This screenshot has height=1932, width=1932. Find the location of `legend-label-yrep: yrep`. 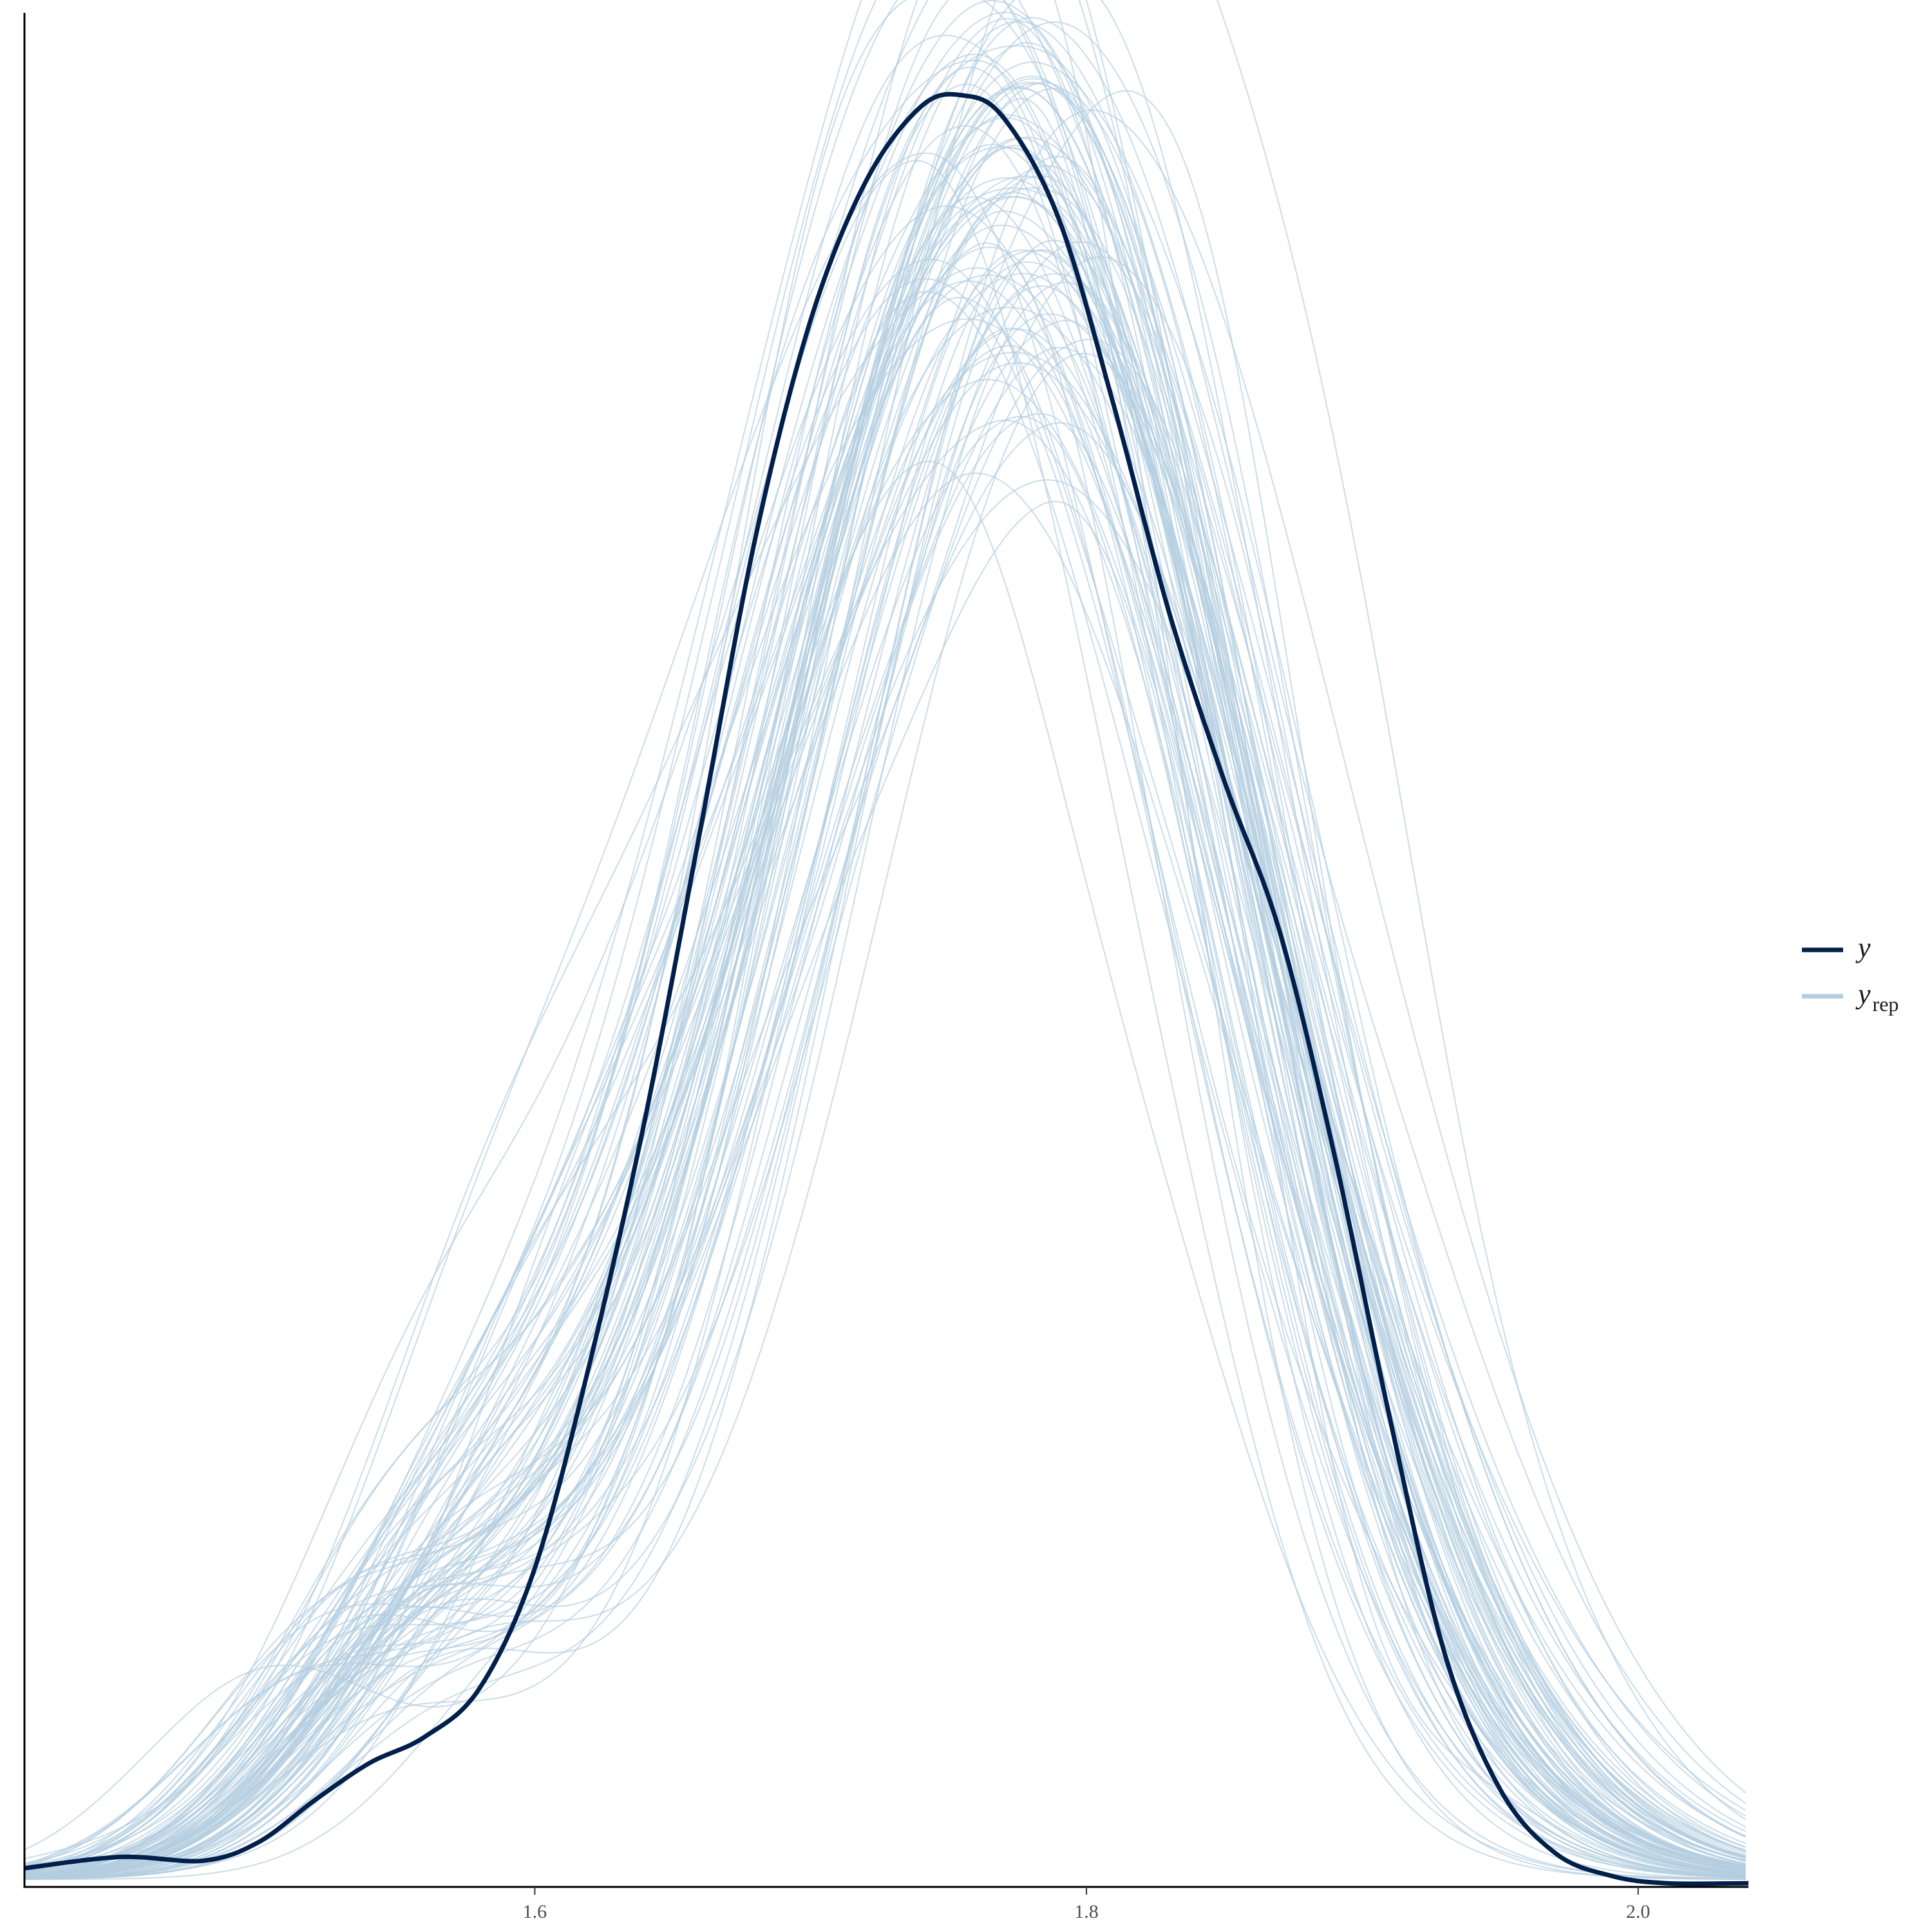

legend-label-yrep: yrep is located at coordinates (1877, 997).